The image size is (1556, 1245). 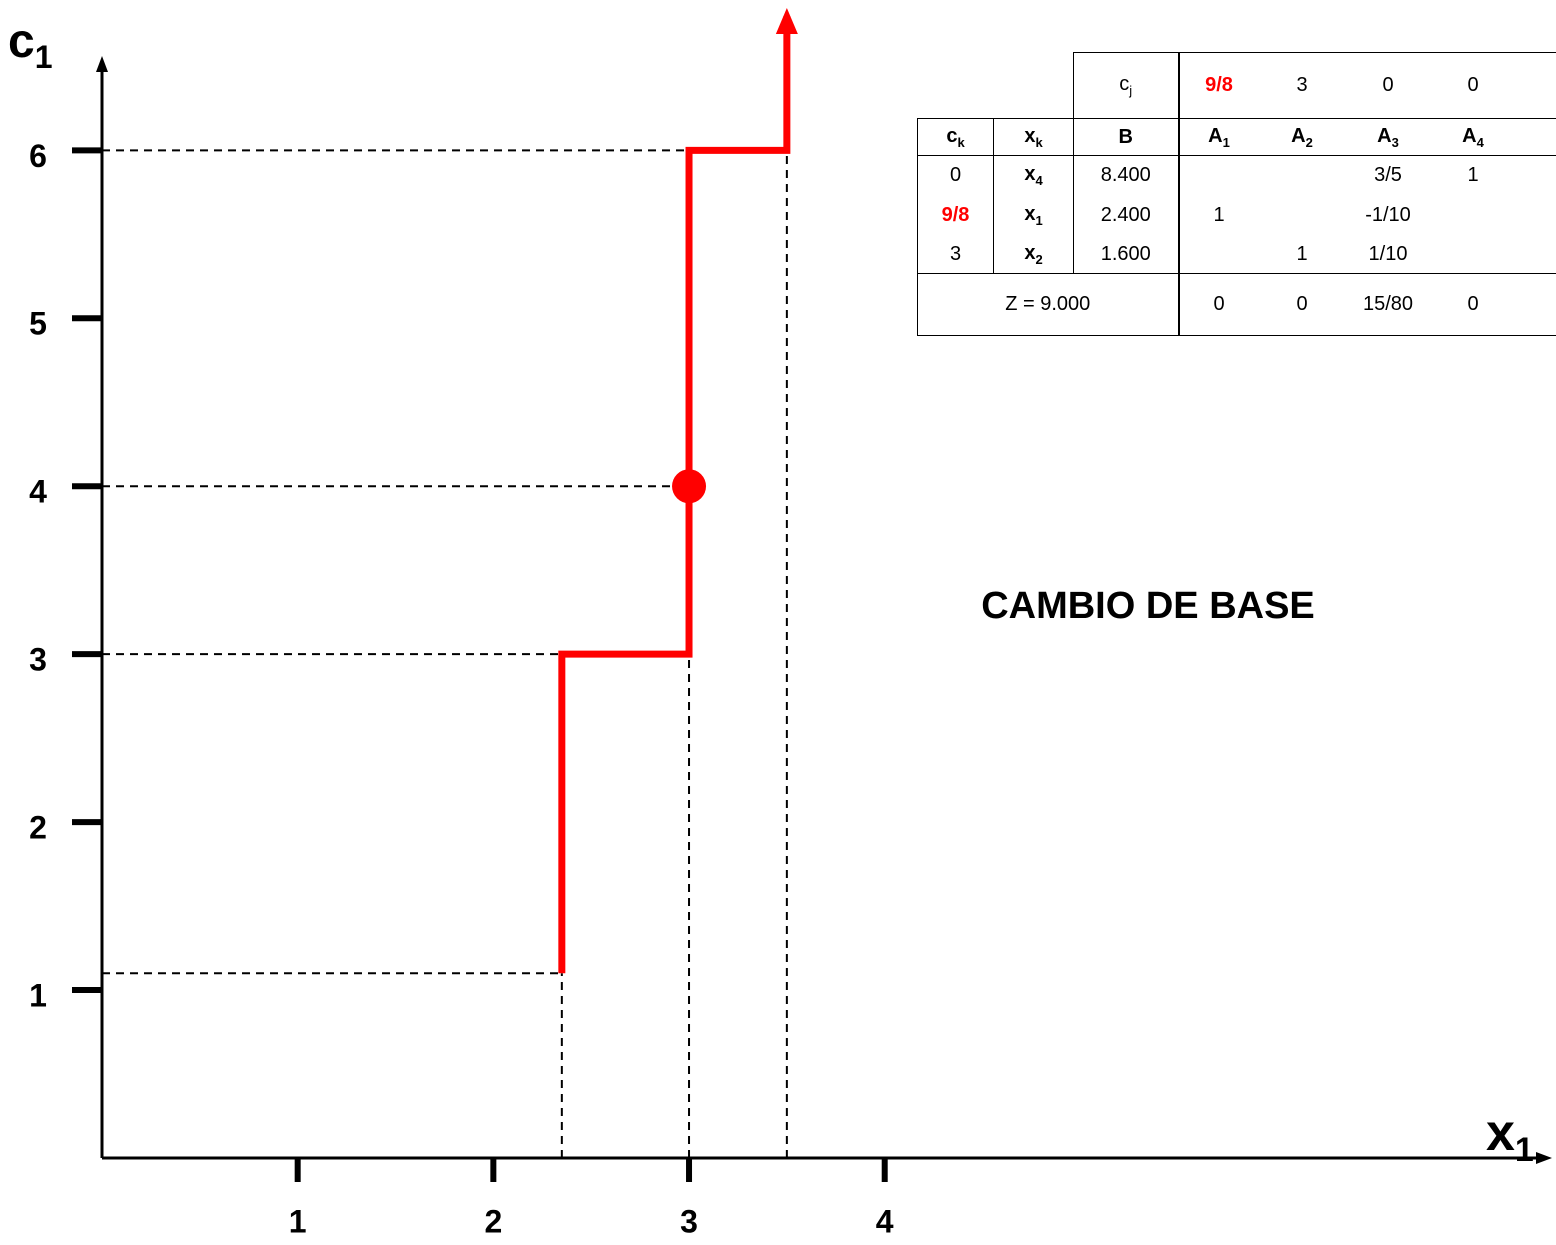 I want to click on cell-text: 3/5, so click(x=1388, y=175).